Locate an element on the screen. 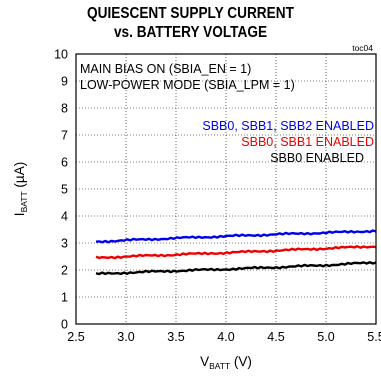 The width and height of the screenshot is (381, 377). y-tick-label: 0 is located at coordinates (64, 325).